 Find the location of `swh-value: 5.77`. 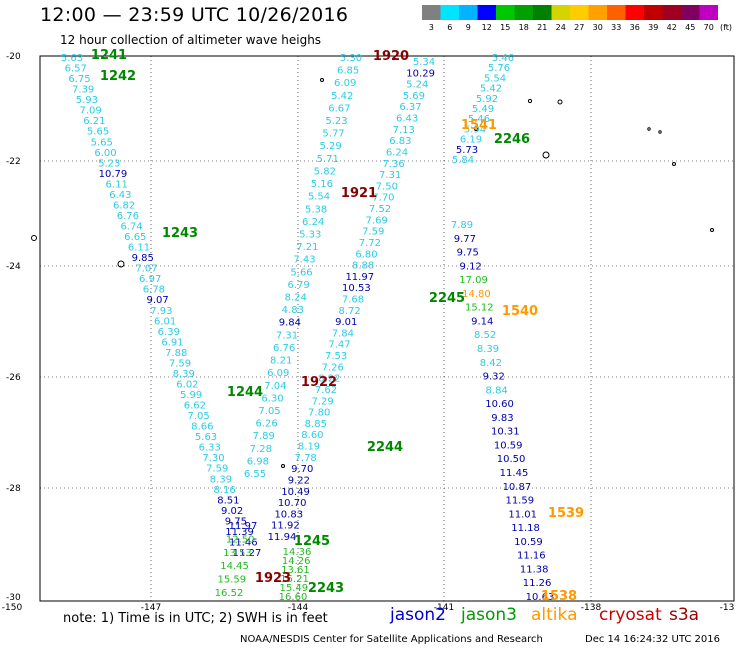

swh-value: 5.77 is located at coordinates (333, 134).